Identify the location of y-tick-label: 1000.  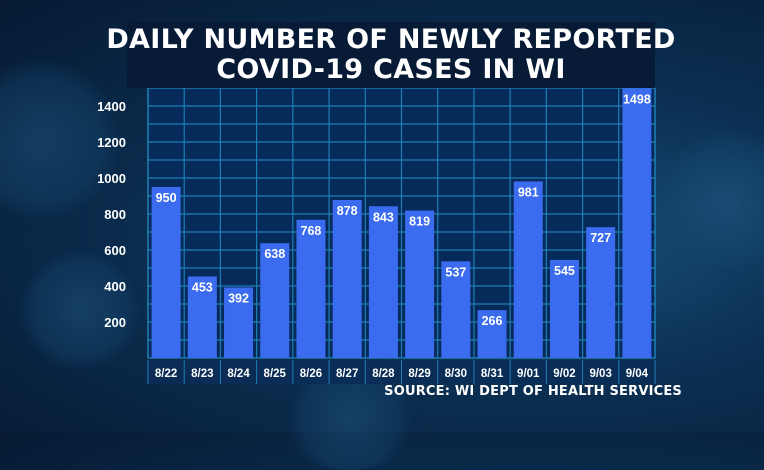
(111, 178).